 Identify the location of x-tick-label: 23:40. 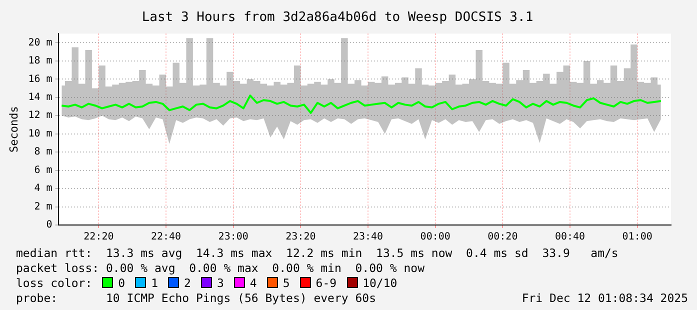
(368, 237).